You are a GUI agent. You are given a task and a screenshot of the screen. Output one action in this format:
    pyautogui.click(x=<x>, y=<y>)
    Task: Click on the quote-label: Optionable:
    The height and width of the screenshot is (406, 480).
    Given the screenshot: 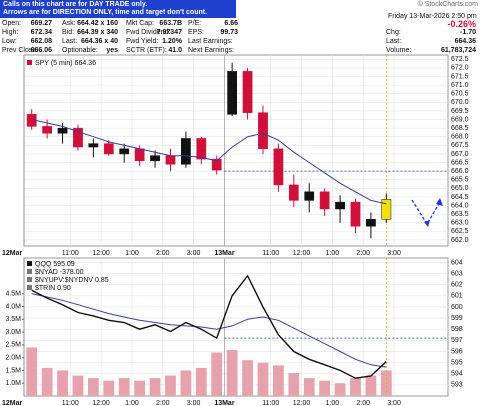 What is the action you would take?
    pyautogui.click(x=80, y=50)
    